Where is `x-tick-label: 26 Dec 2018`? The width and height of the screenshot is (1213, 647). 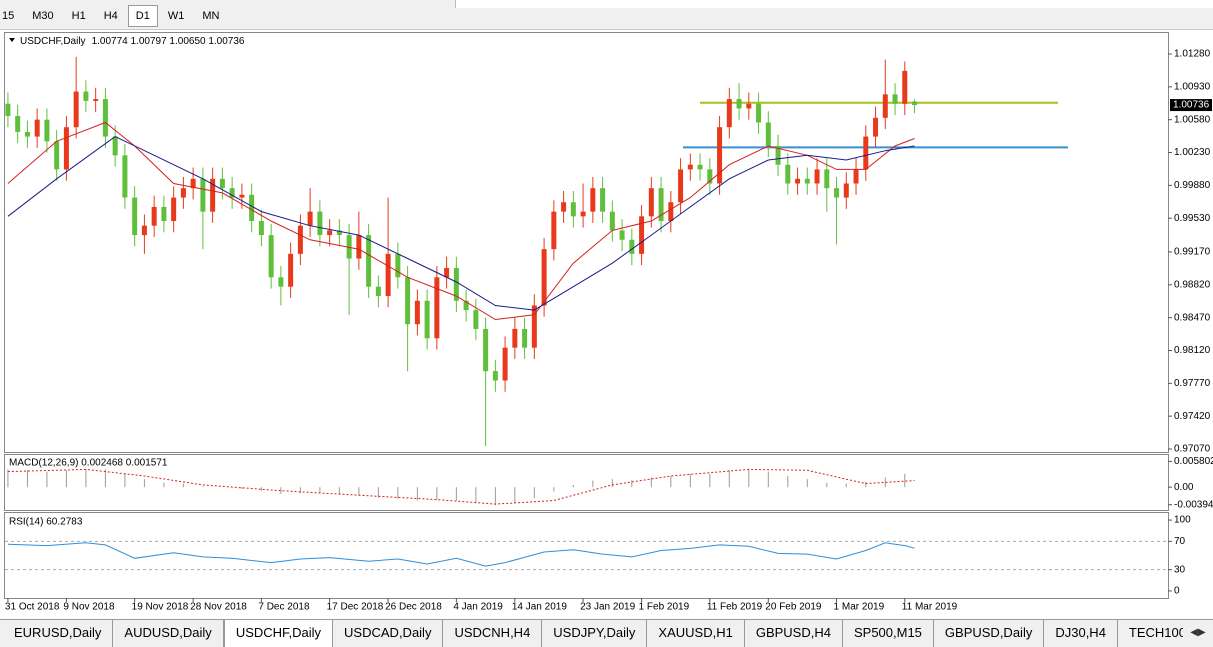 x-tick-label: 26 Dec 2018 is located at coordinates (413, 607).